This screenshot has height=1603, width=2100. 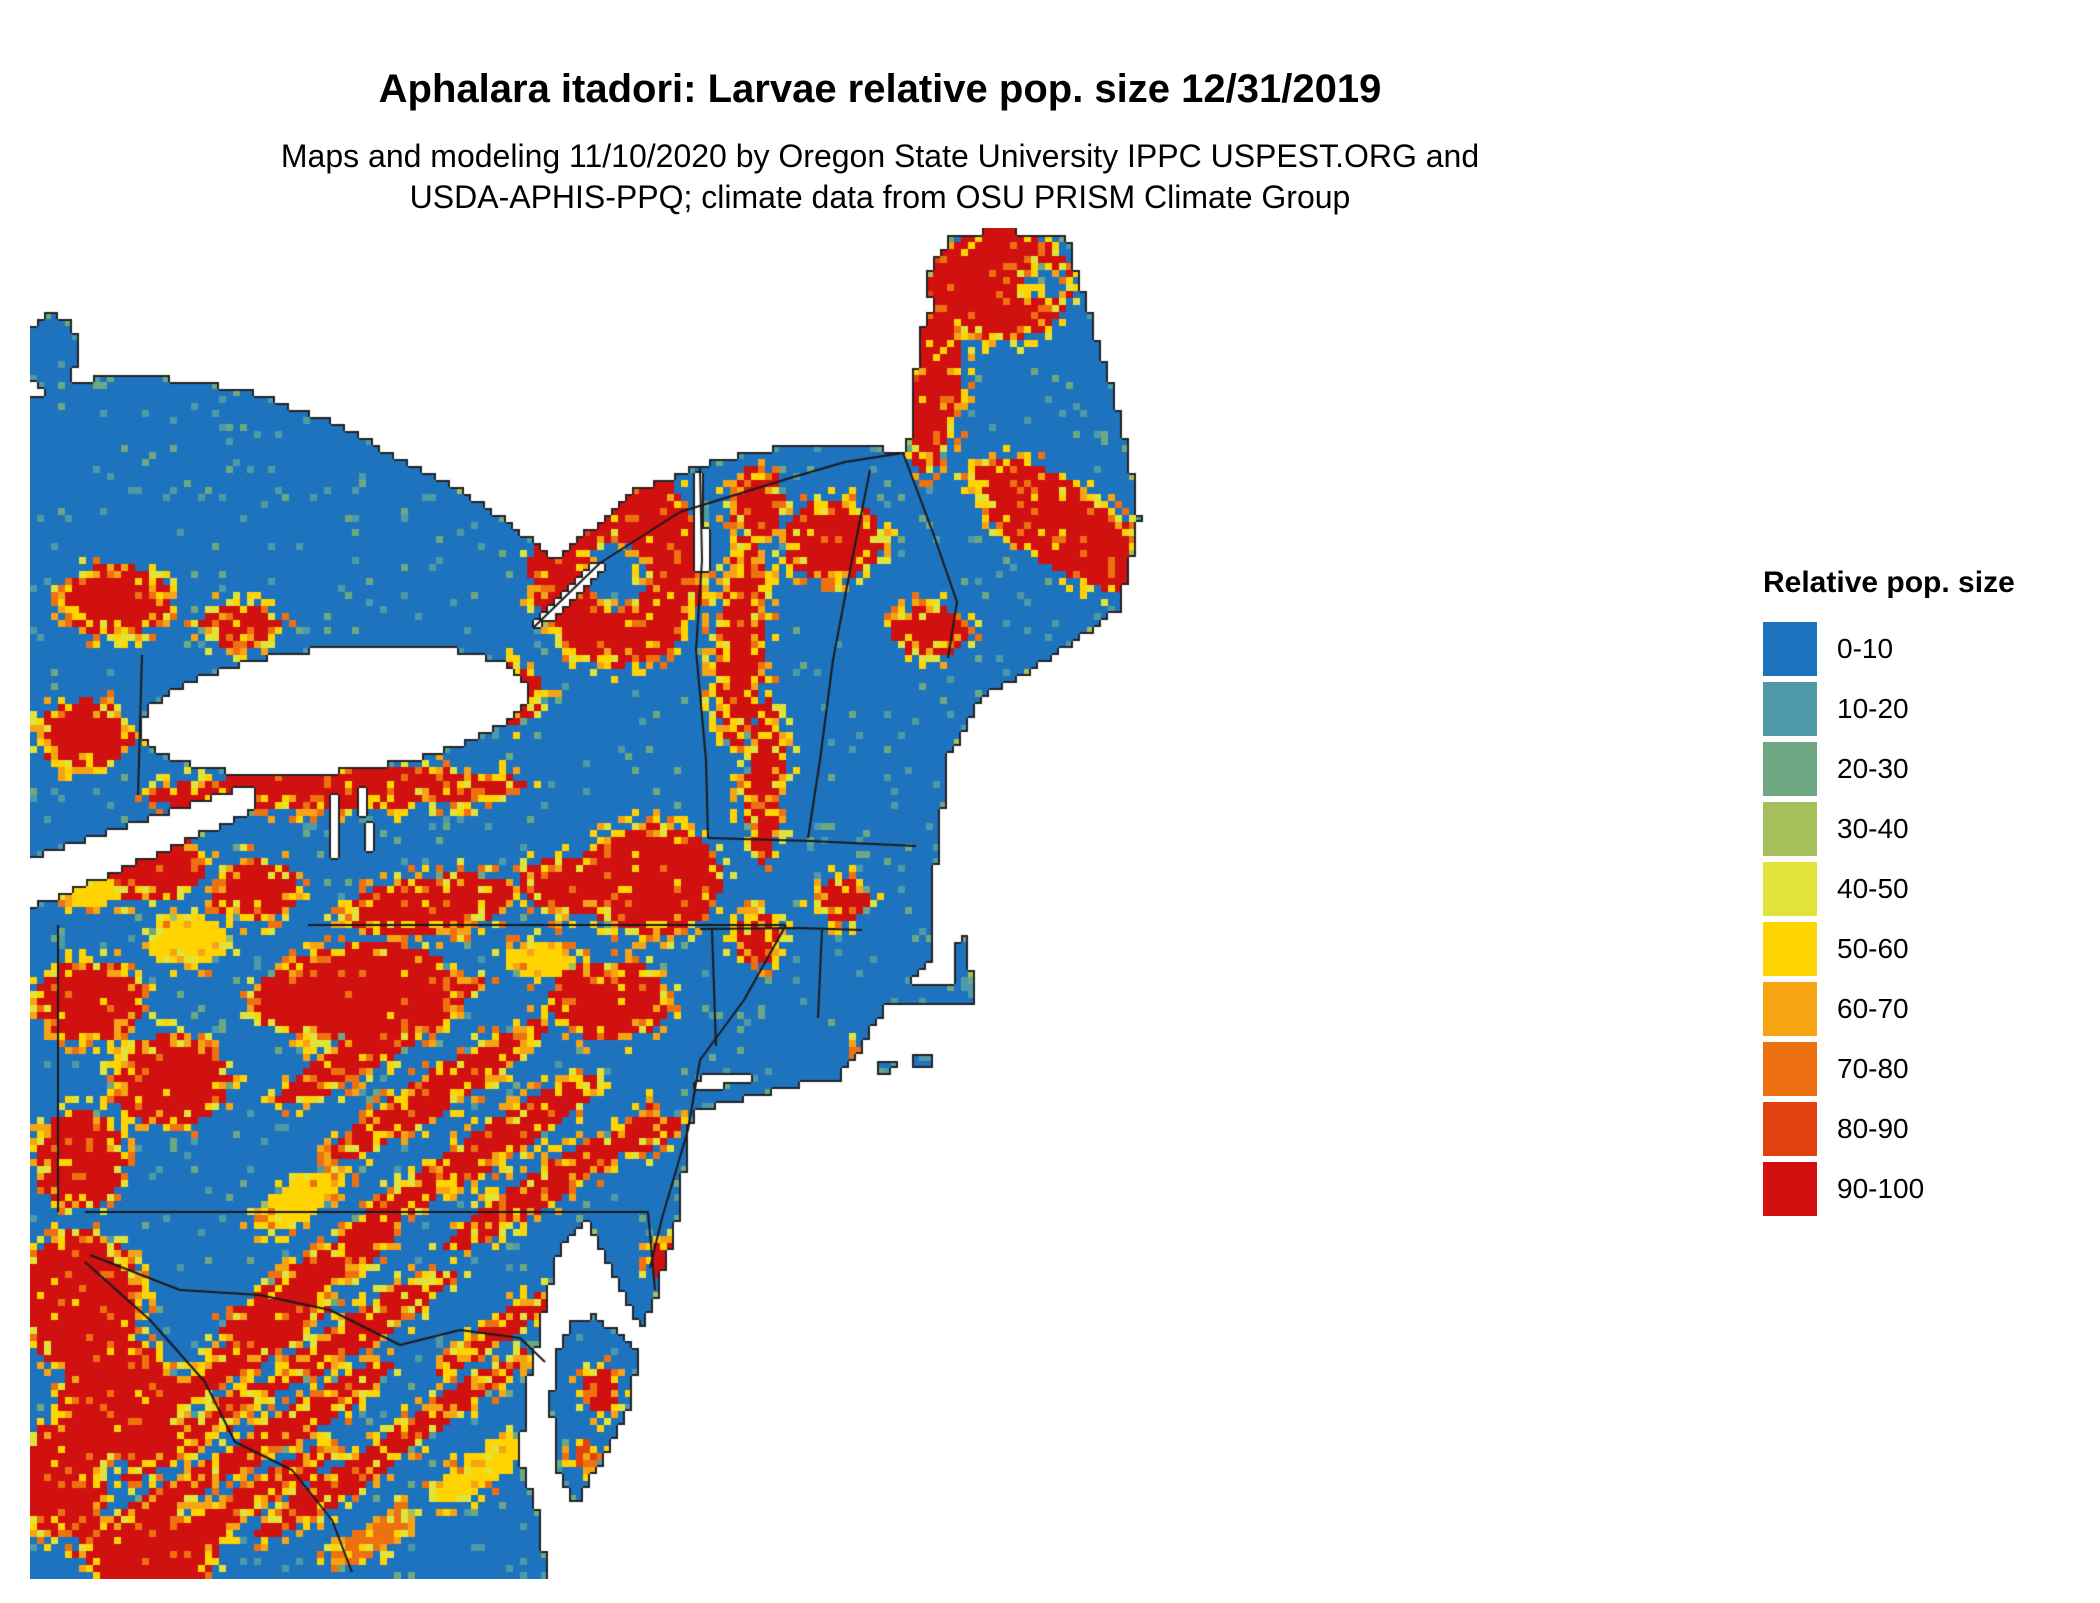 I want to click on legend-item: 30-40, so click(x=1928, y=829).